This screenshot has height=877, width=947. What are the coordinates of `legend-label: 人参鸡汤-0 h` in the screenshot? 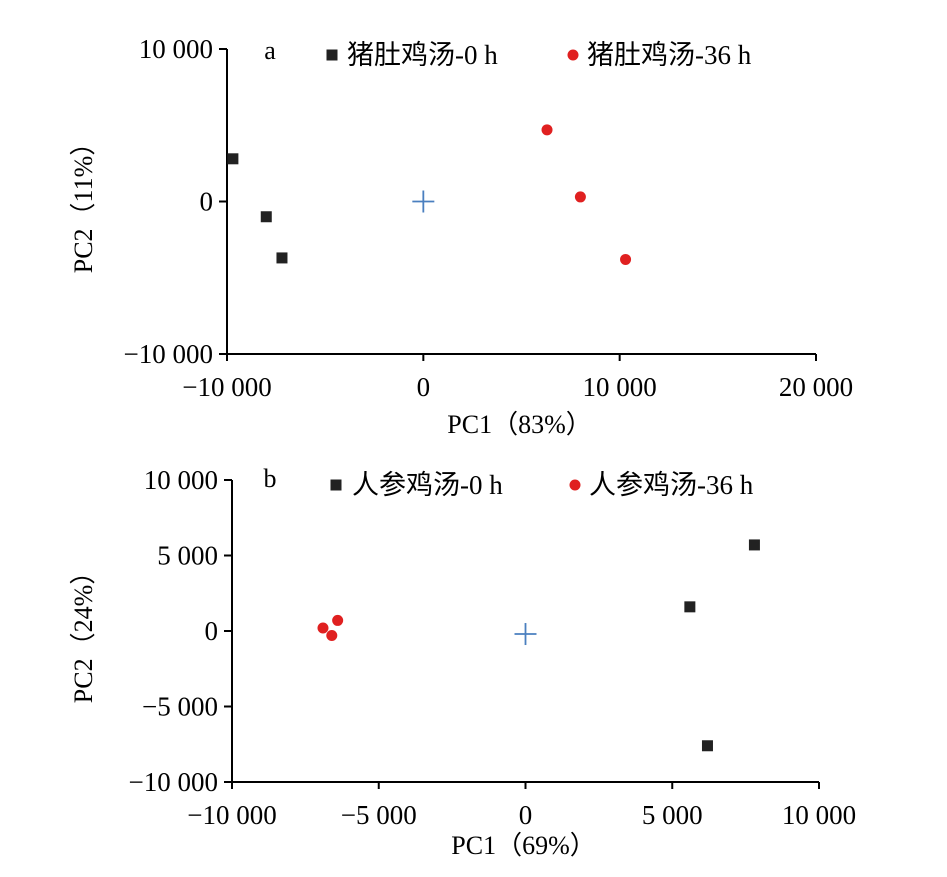 It's located at (427, 485).